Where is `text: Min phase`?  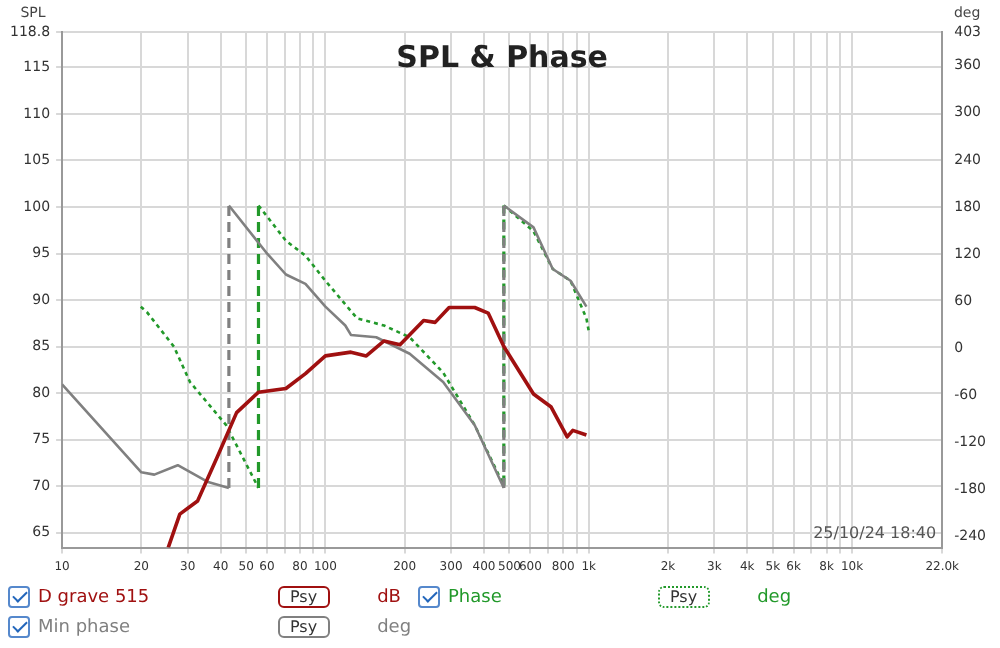 text: Min phase is located at coordinates (85, 627).